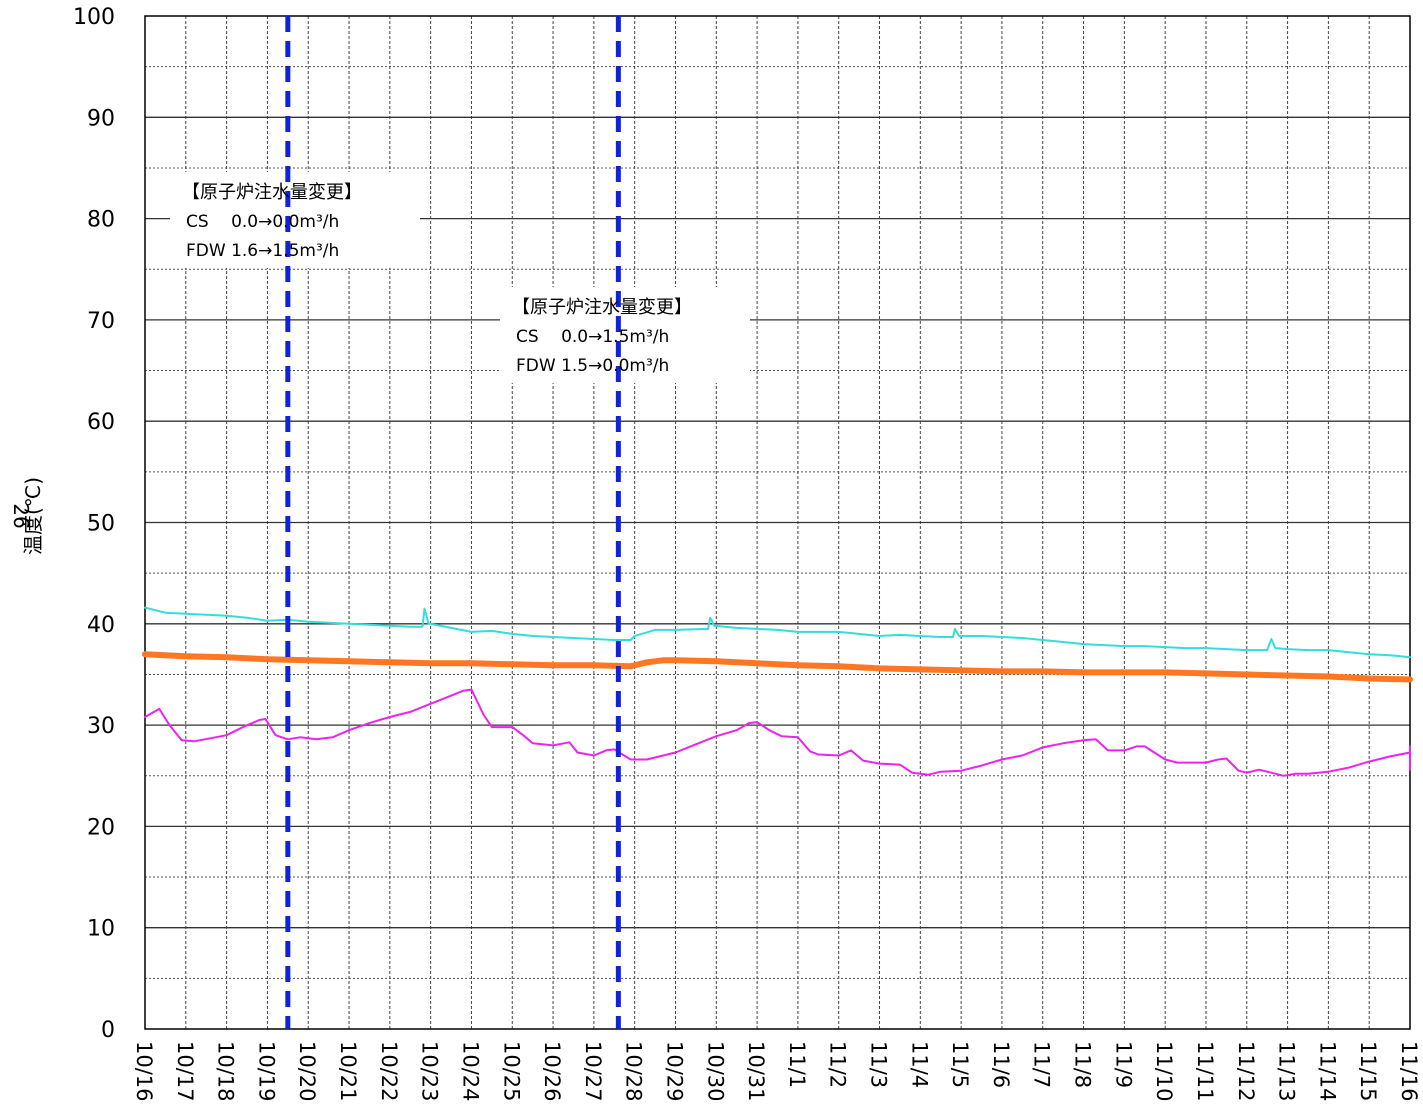 The width and height of the screenshot is (1423, 1118). I want to click on x-tick-label: 11/14, so click(1327, 1071).